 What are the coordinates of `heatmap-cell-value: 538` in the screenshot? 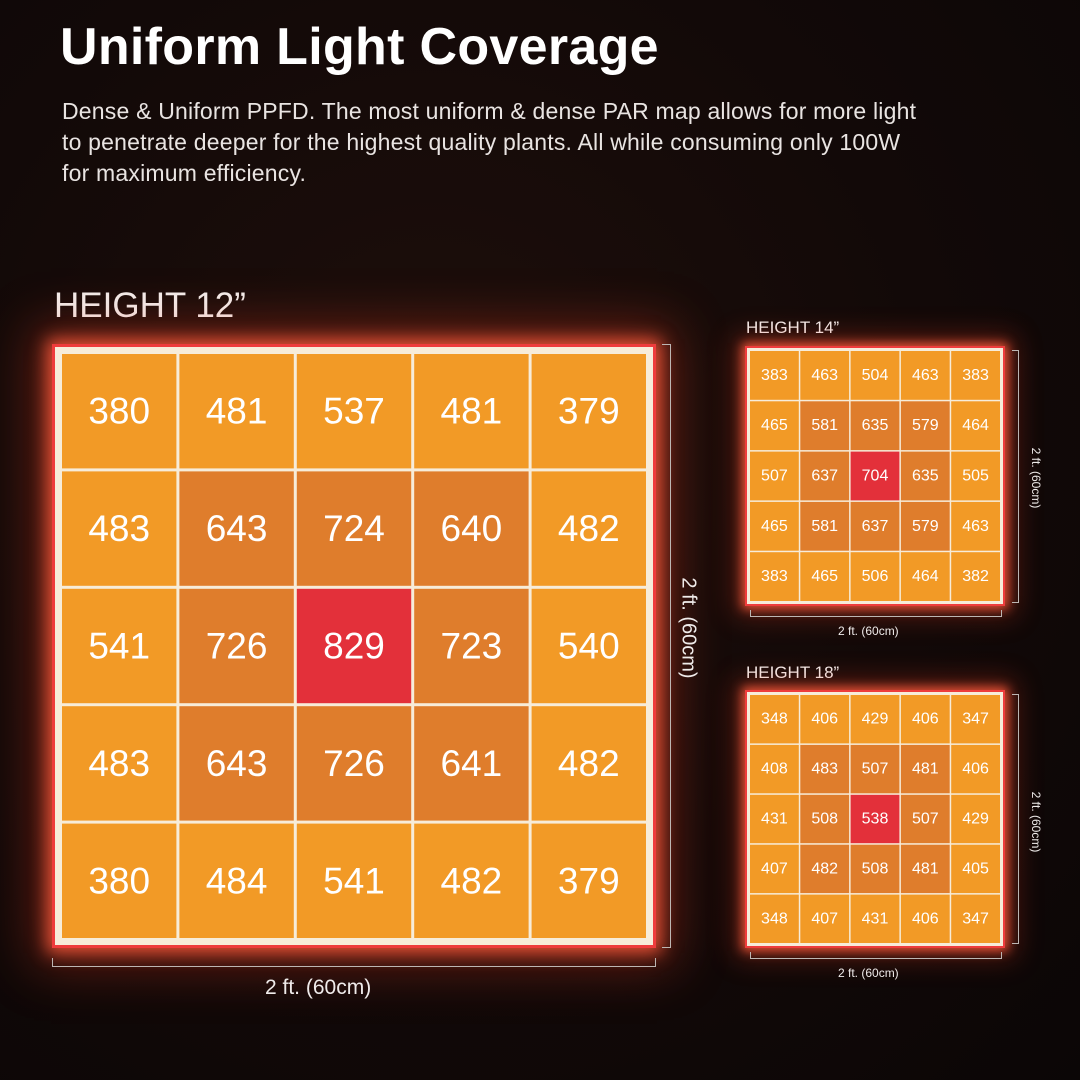 It's located at (875, 819).